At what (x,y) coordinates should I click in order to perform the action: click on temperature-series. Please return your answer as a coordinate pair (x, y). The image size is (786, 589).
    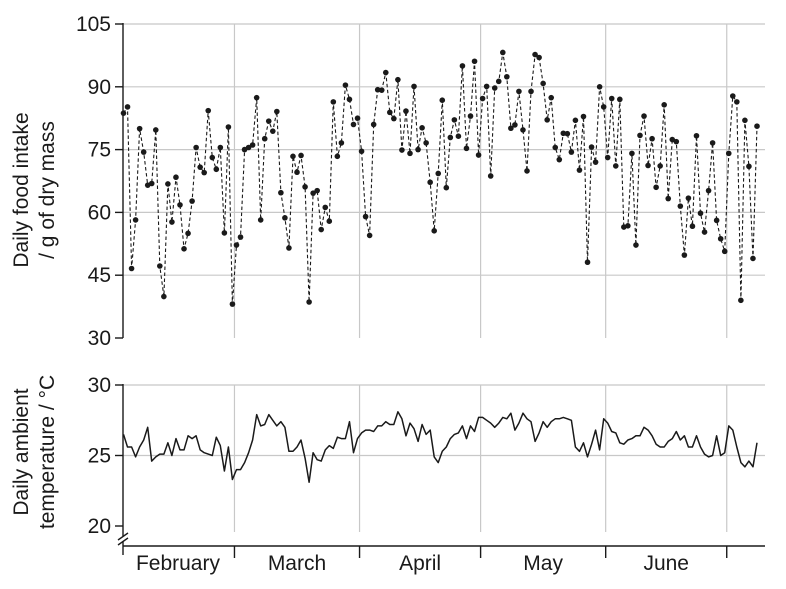
    Looking at the image, I should click on (440, 447).